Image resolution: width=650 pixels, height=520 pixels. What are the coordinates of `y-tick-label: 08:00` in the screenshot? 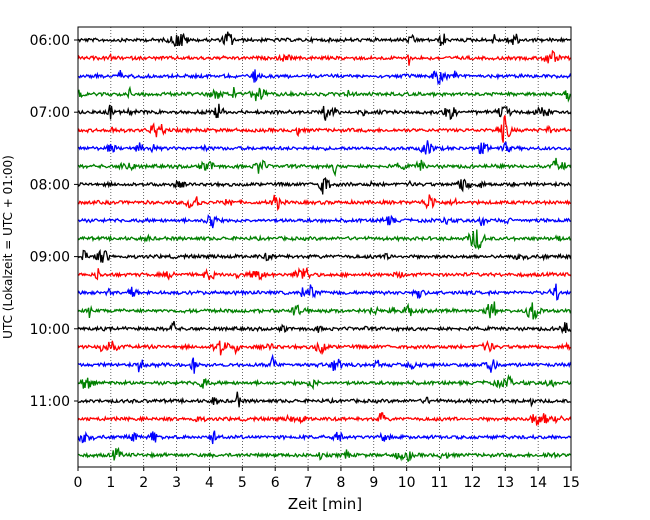 It's located at (50, 185).